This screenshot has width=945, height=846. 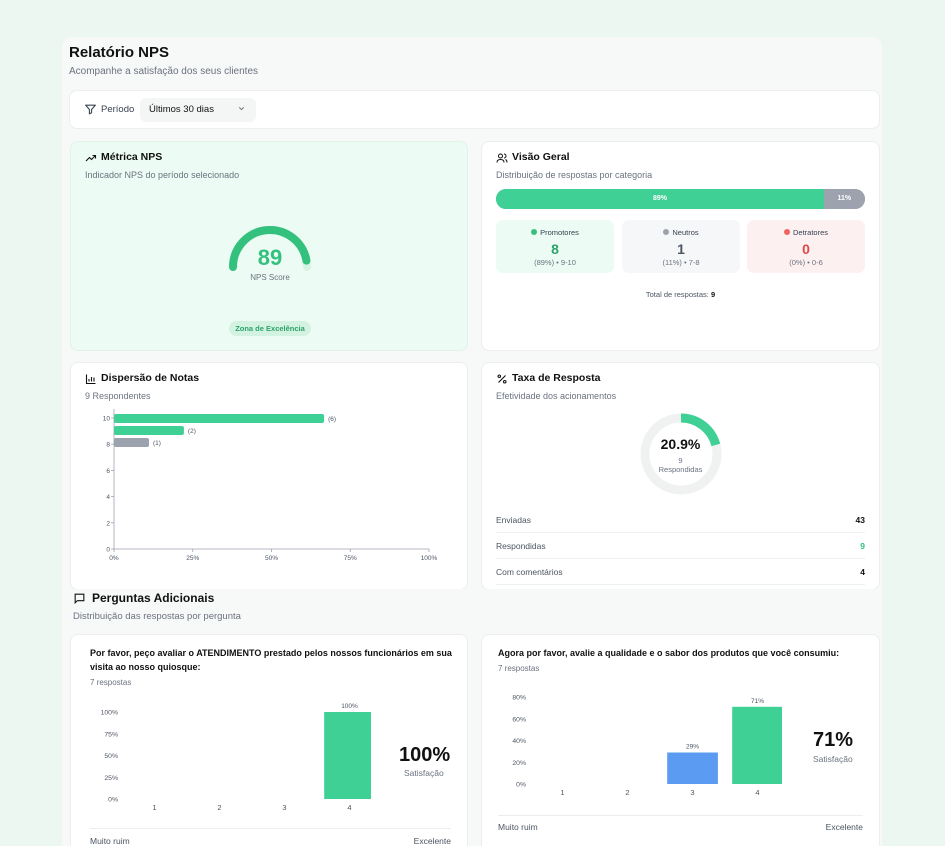 I want to click on y-tick-label: 25%, so click(x=111, y=778).